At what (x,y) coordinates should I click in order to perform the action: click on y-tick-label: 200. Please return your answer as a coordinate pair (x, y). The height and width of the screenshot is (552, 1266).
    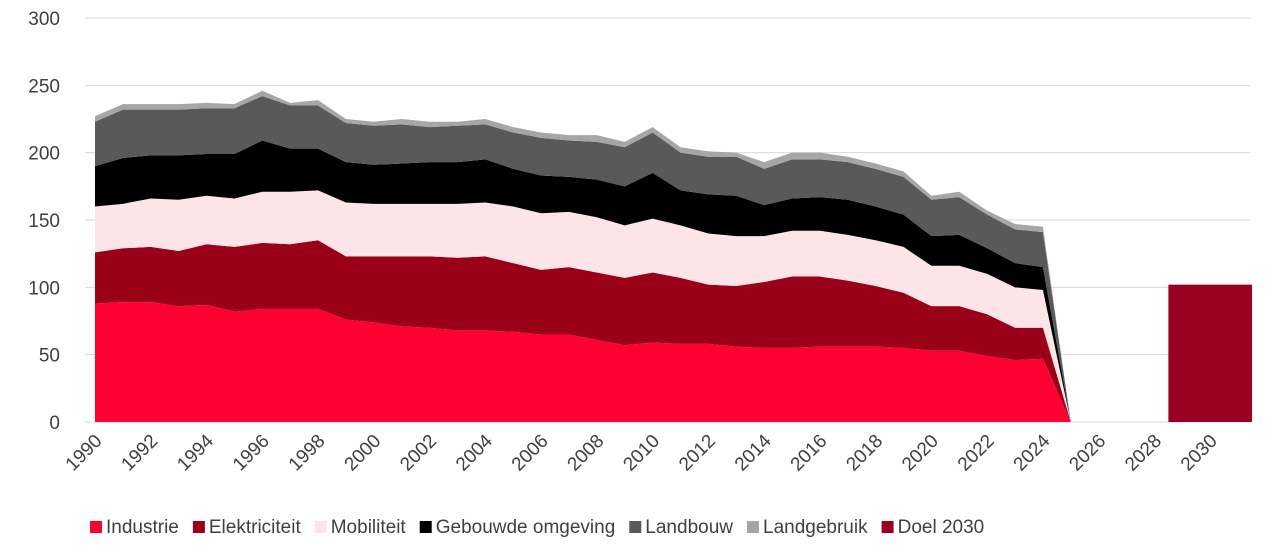
    Looking at the image, I should click on (44, 154).